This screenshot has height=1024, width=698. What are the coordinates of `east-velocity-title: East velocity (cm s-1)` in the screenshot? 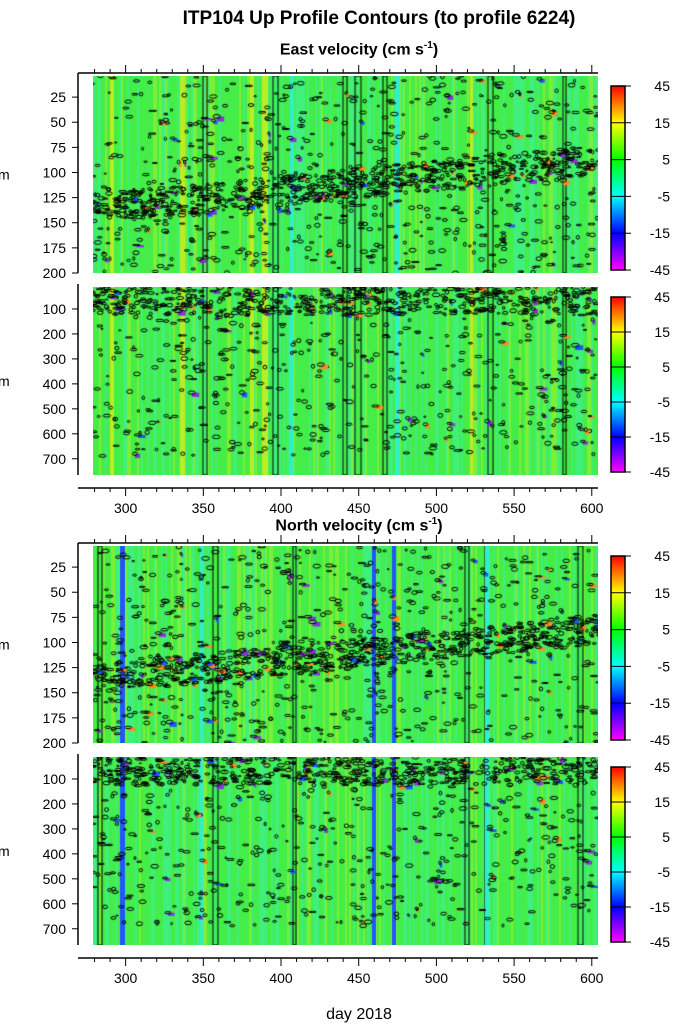 It's located at (349, 49).